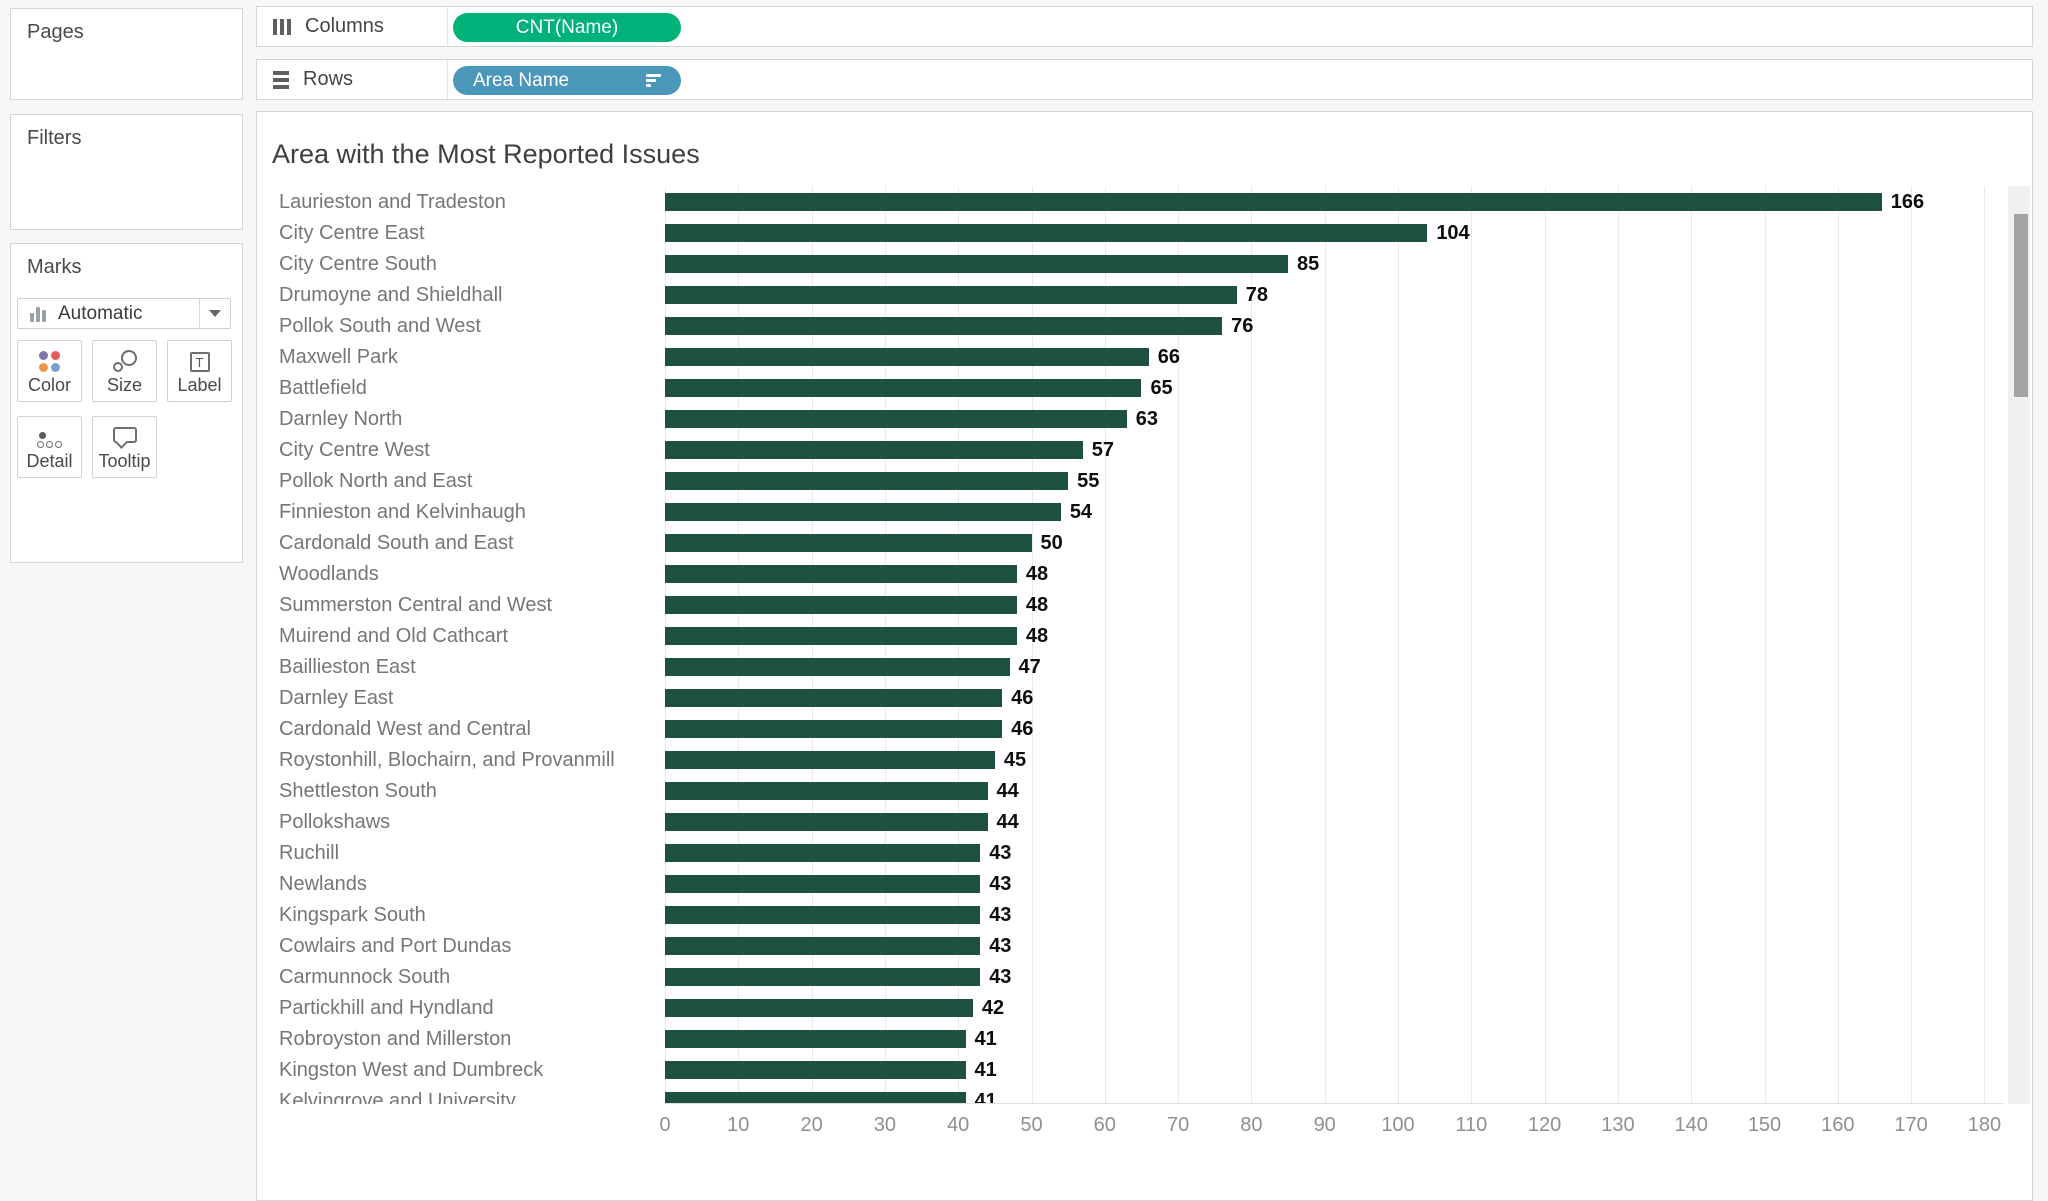  Describe the element at coordinates (1132, 698) in the screenshot. I see `chart-row: Darnley East 46` at that location.